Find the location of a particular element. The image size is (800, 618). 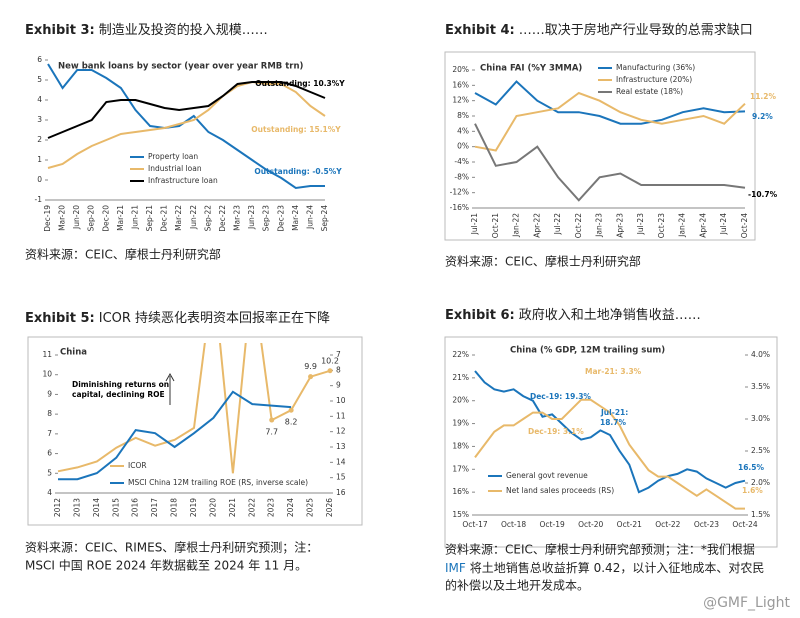

x-tick-label: Dec-21 is located at coordinates (164, 218).